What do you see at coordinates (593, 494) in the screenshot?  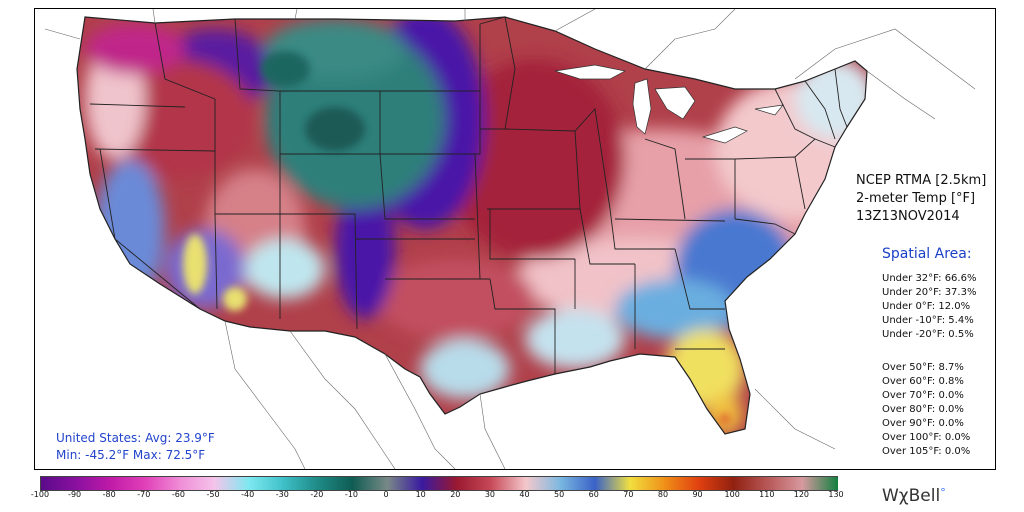 I see `colorbar-tick-label: 60` at bounding box center [593, 494].